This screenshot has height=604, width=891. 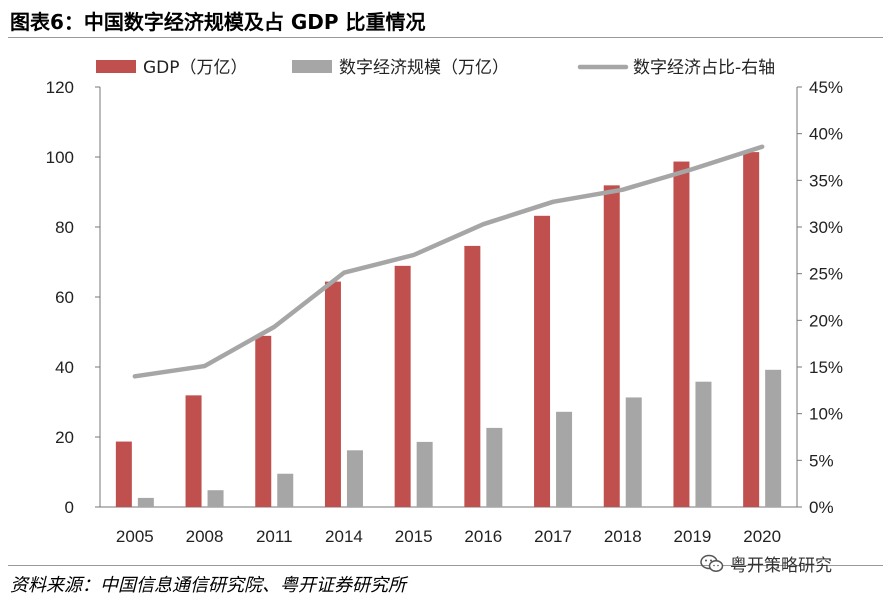 I want to click on right-tick-label: 5%, so click(x=821, y=460).